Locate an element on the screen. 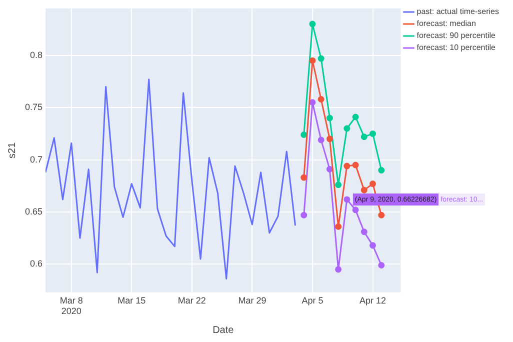  y-axis-title: s21 is located at coordinates (12, 150).